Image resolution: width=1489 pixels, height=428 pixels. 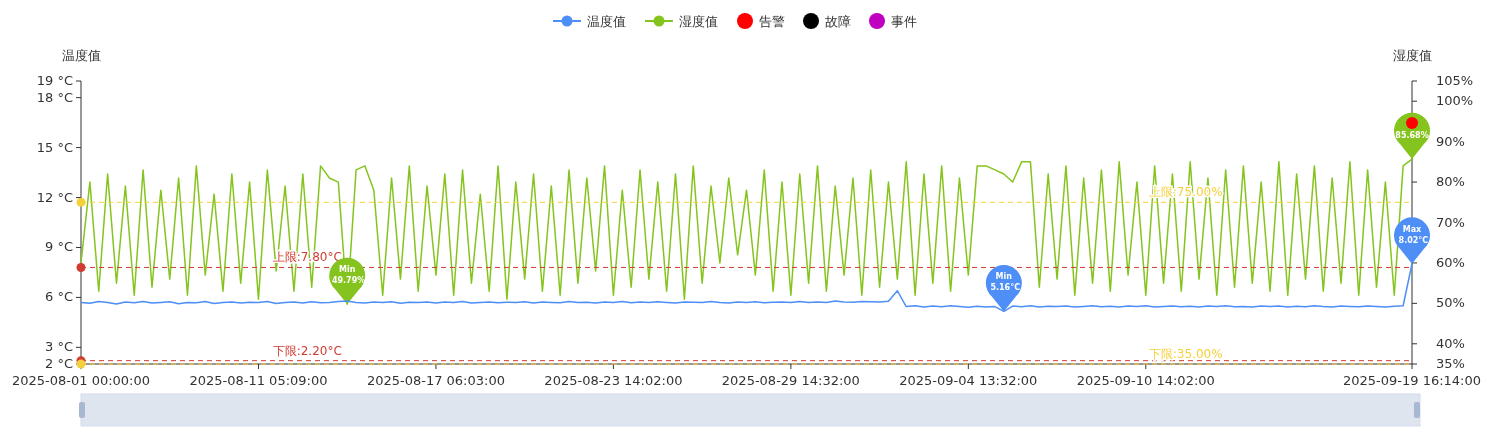 What do you see at coordinates (698, 21) in the screenshot?
I see `legend-label: 湿度值` at bounding box center [698, 21].